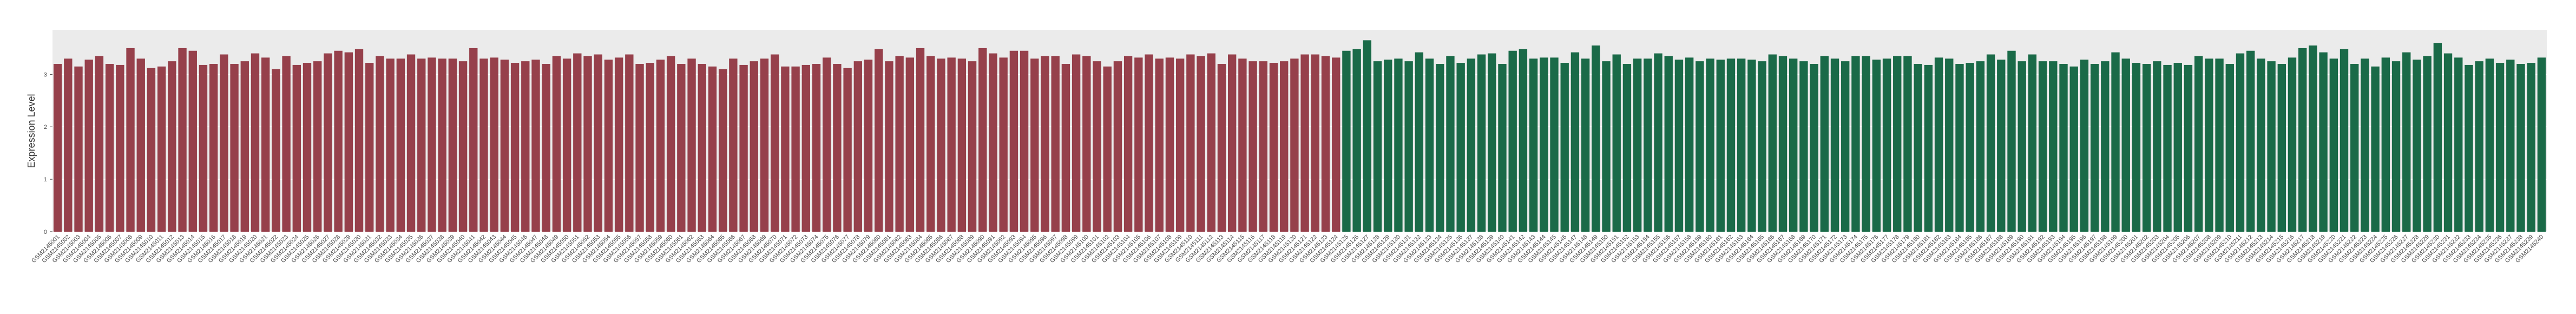  Describe the element at coordinates (45, 127) in the screenshot. I see `y-tick-label: 2` at that location.